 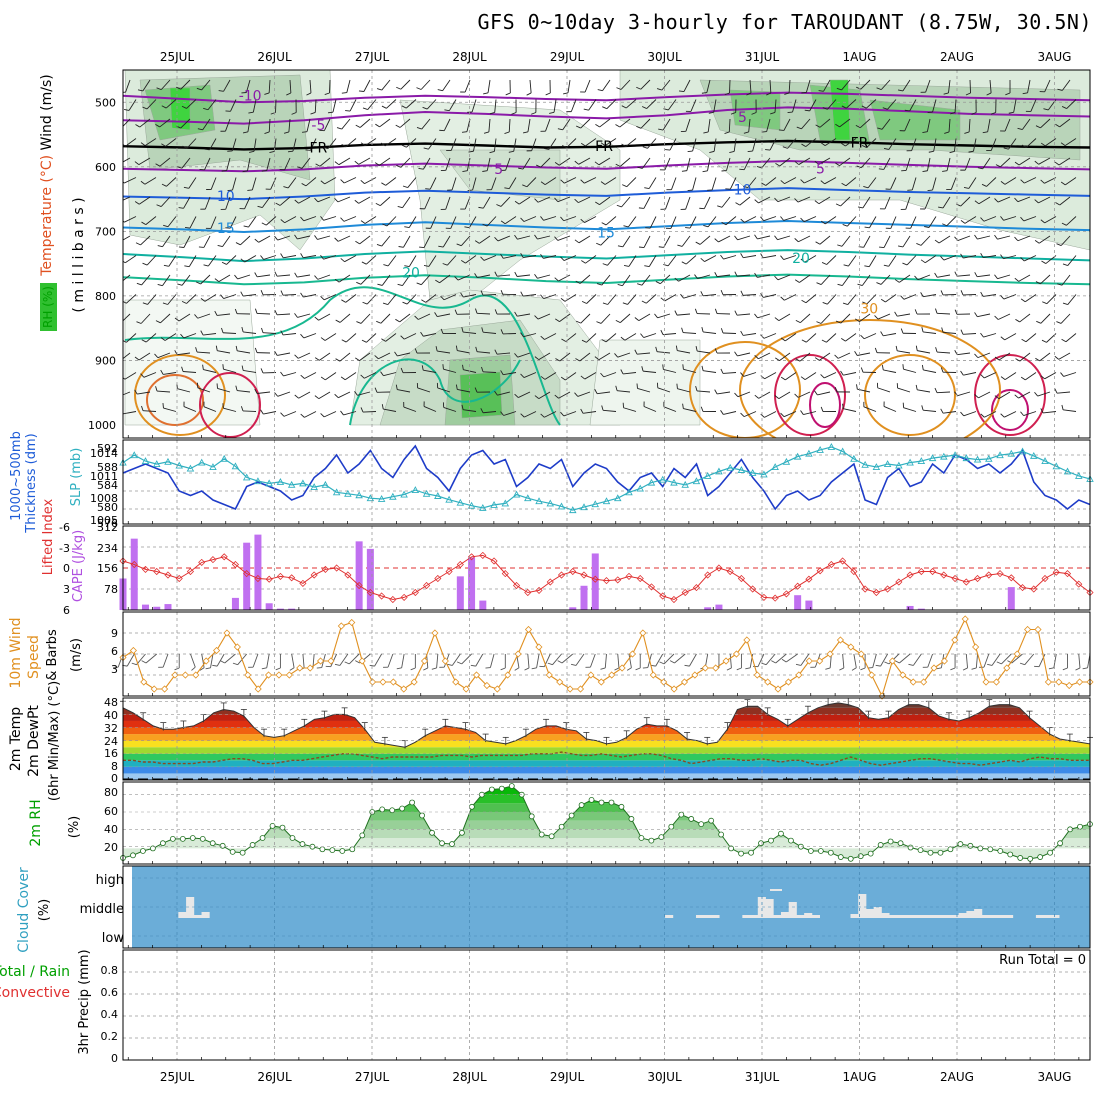 I want to click on axis-title: Lifted Index, so click(x=48, y=536).